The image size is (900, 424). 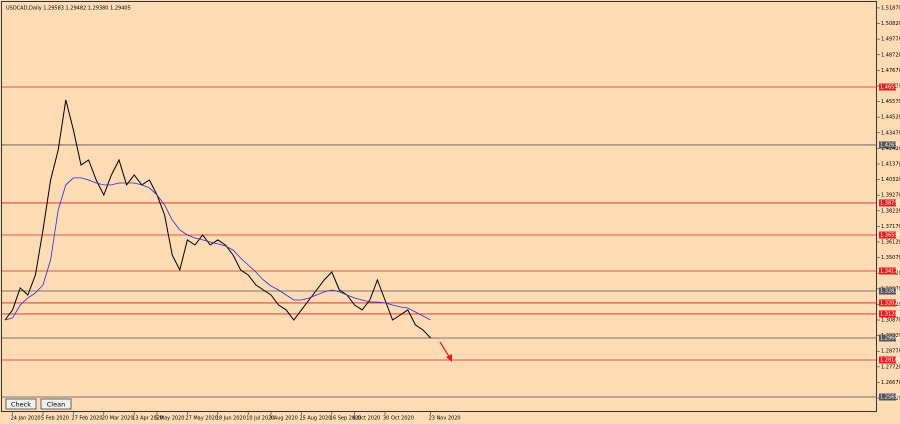 What do you see at coordinates (55, 419) in the screenshot?
I see `x-tick-label: 5 Feb 2020` at bounding box center [55, 419].